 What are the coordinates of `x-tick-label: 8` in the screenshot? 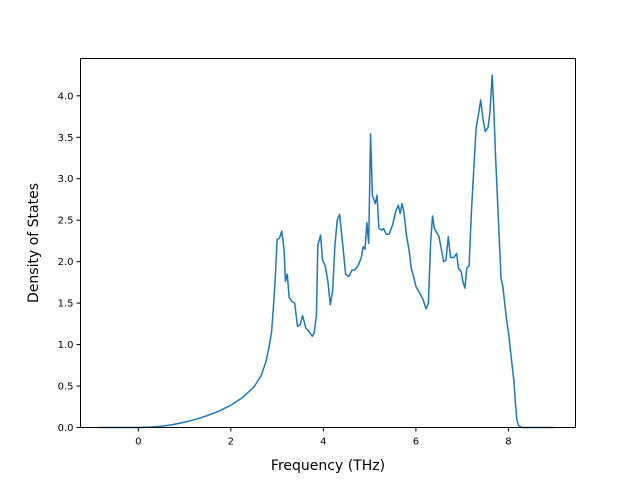 It's located at (508, 442).